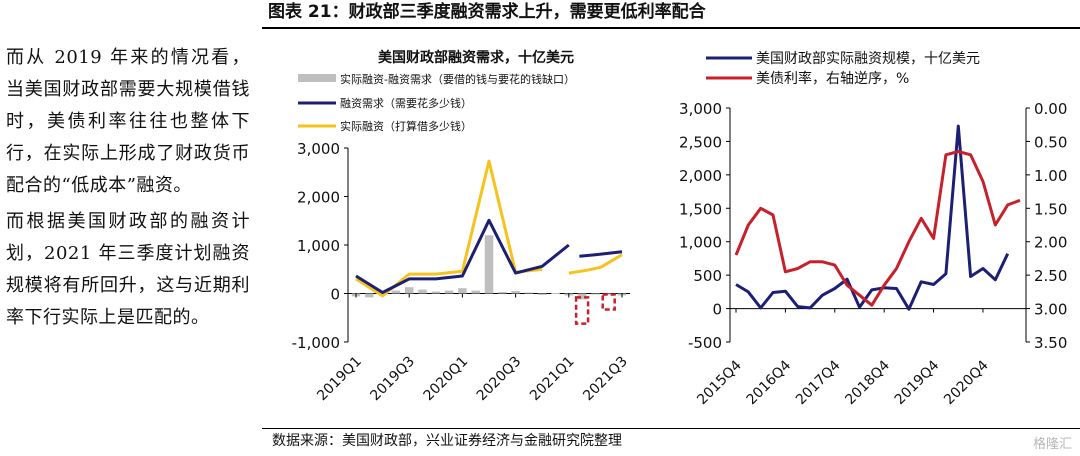  What do you see at coordinates (552, 379) in the screenshot?
I see `left-x-tick-label: 2021Q1` at bounding box center [552, 379].